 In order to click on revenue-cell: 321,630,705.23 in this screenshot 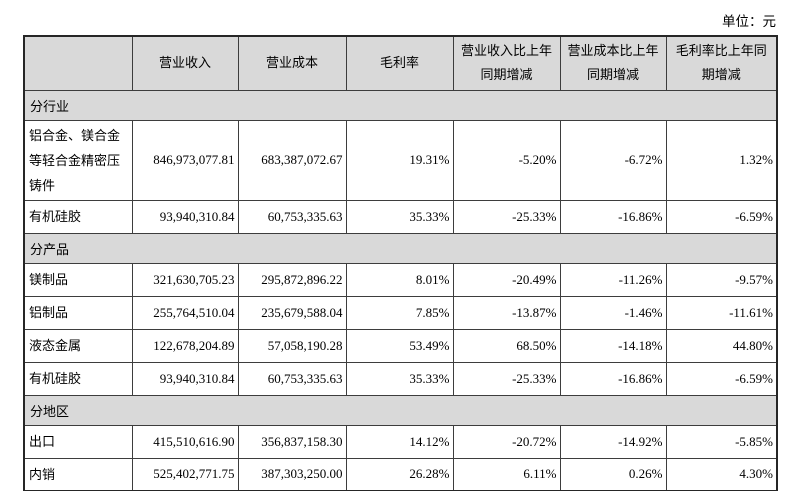, I will do `click(185, 279)`.